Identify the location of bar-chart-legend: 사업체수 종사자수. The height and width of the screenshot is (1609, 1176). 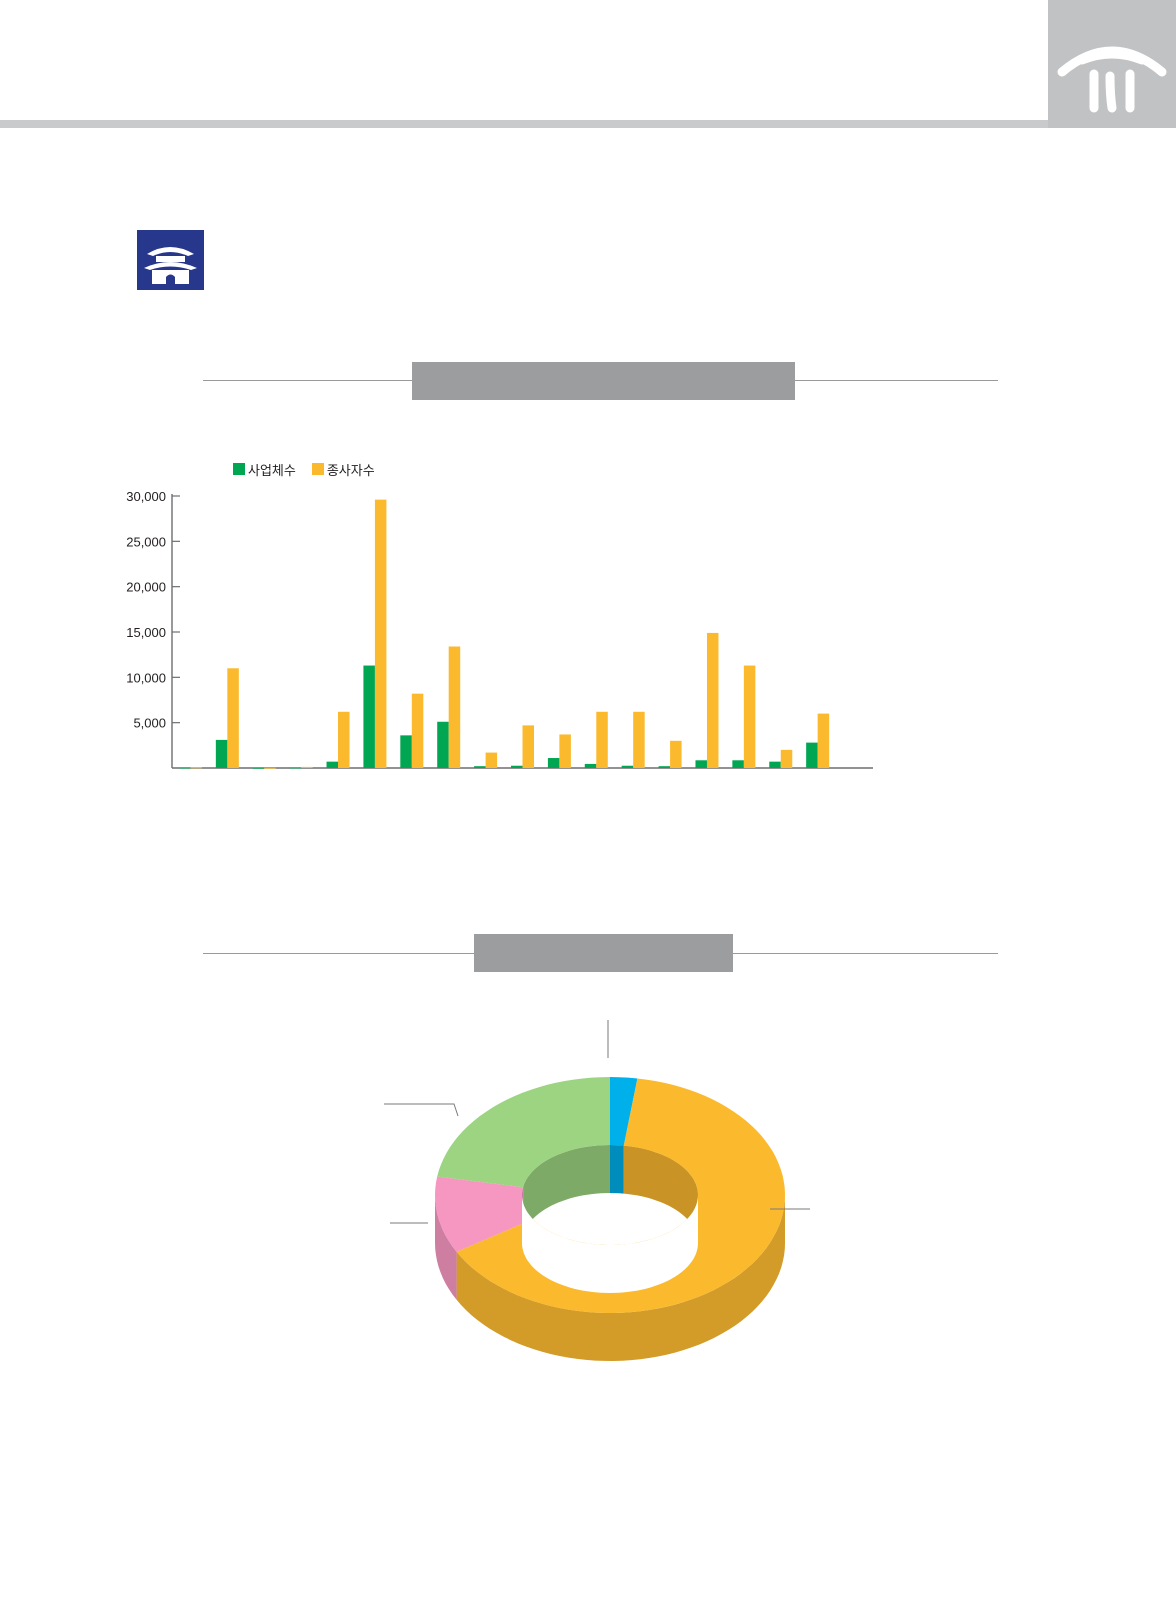
(312, 469).